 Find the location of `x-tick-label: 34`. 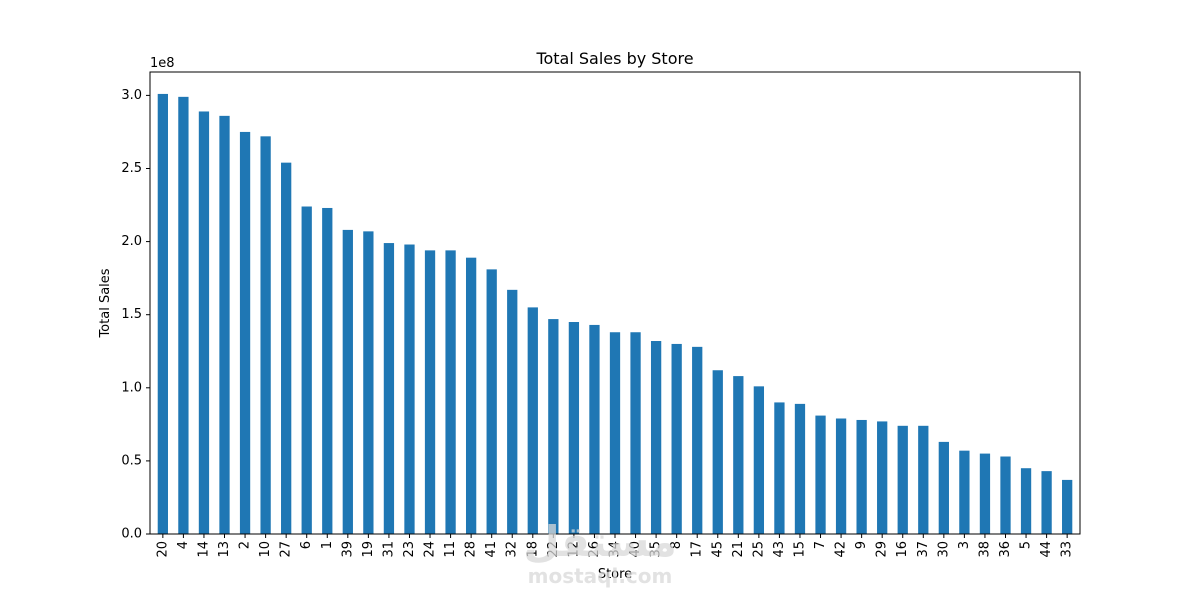

x-tick-label: 34 is located at coordinates (615, 549).